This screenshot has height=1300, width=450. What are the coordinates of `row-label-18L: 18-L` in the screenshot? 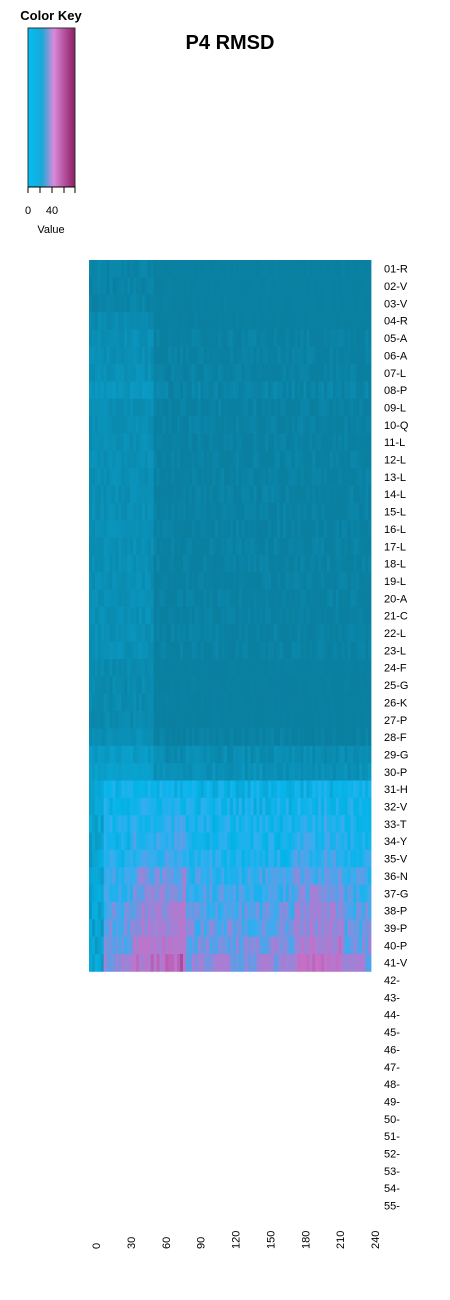 It's located at (395, 565).